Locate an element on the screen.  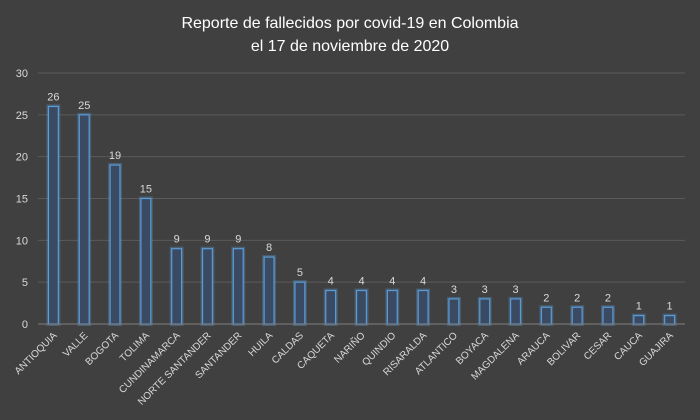
data-label: 26 is located at coordinates (53, 97).